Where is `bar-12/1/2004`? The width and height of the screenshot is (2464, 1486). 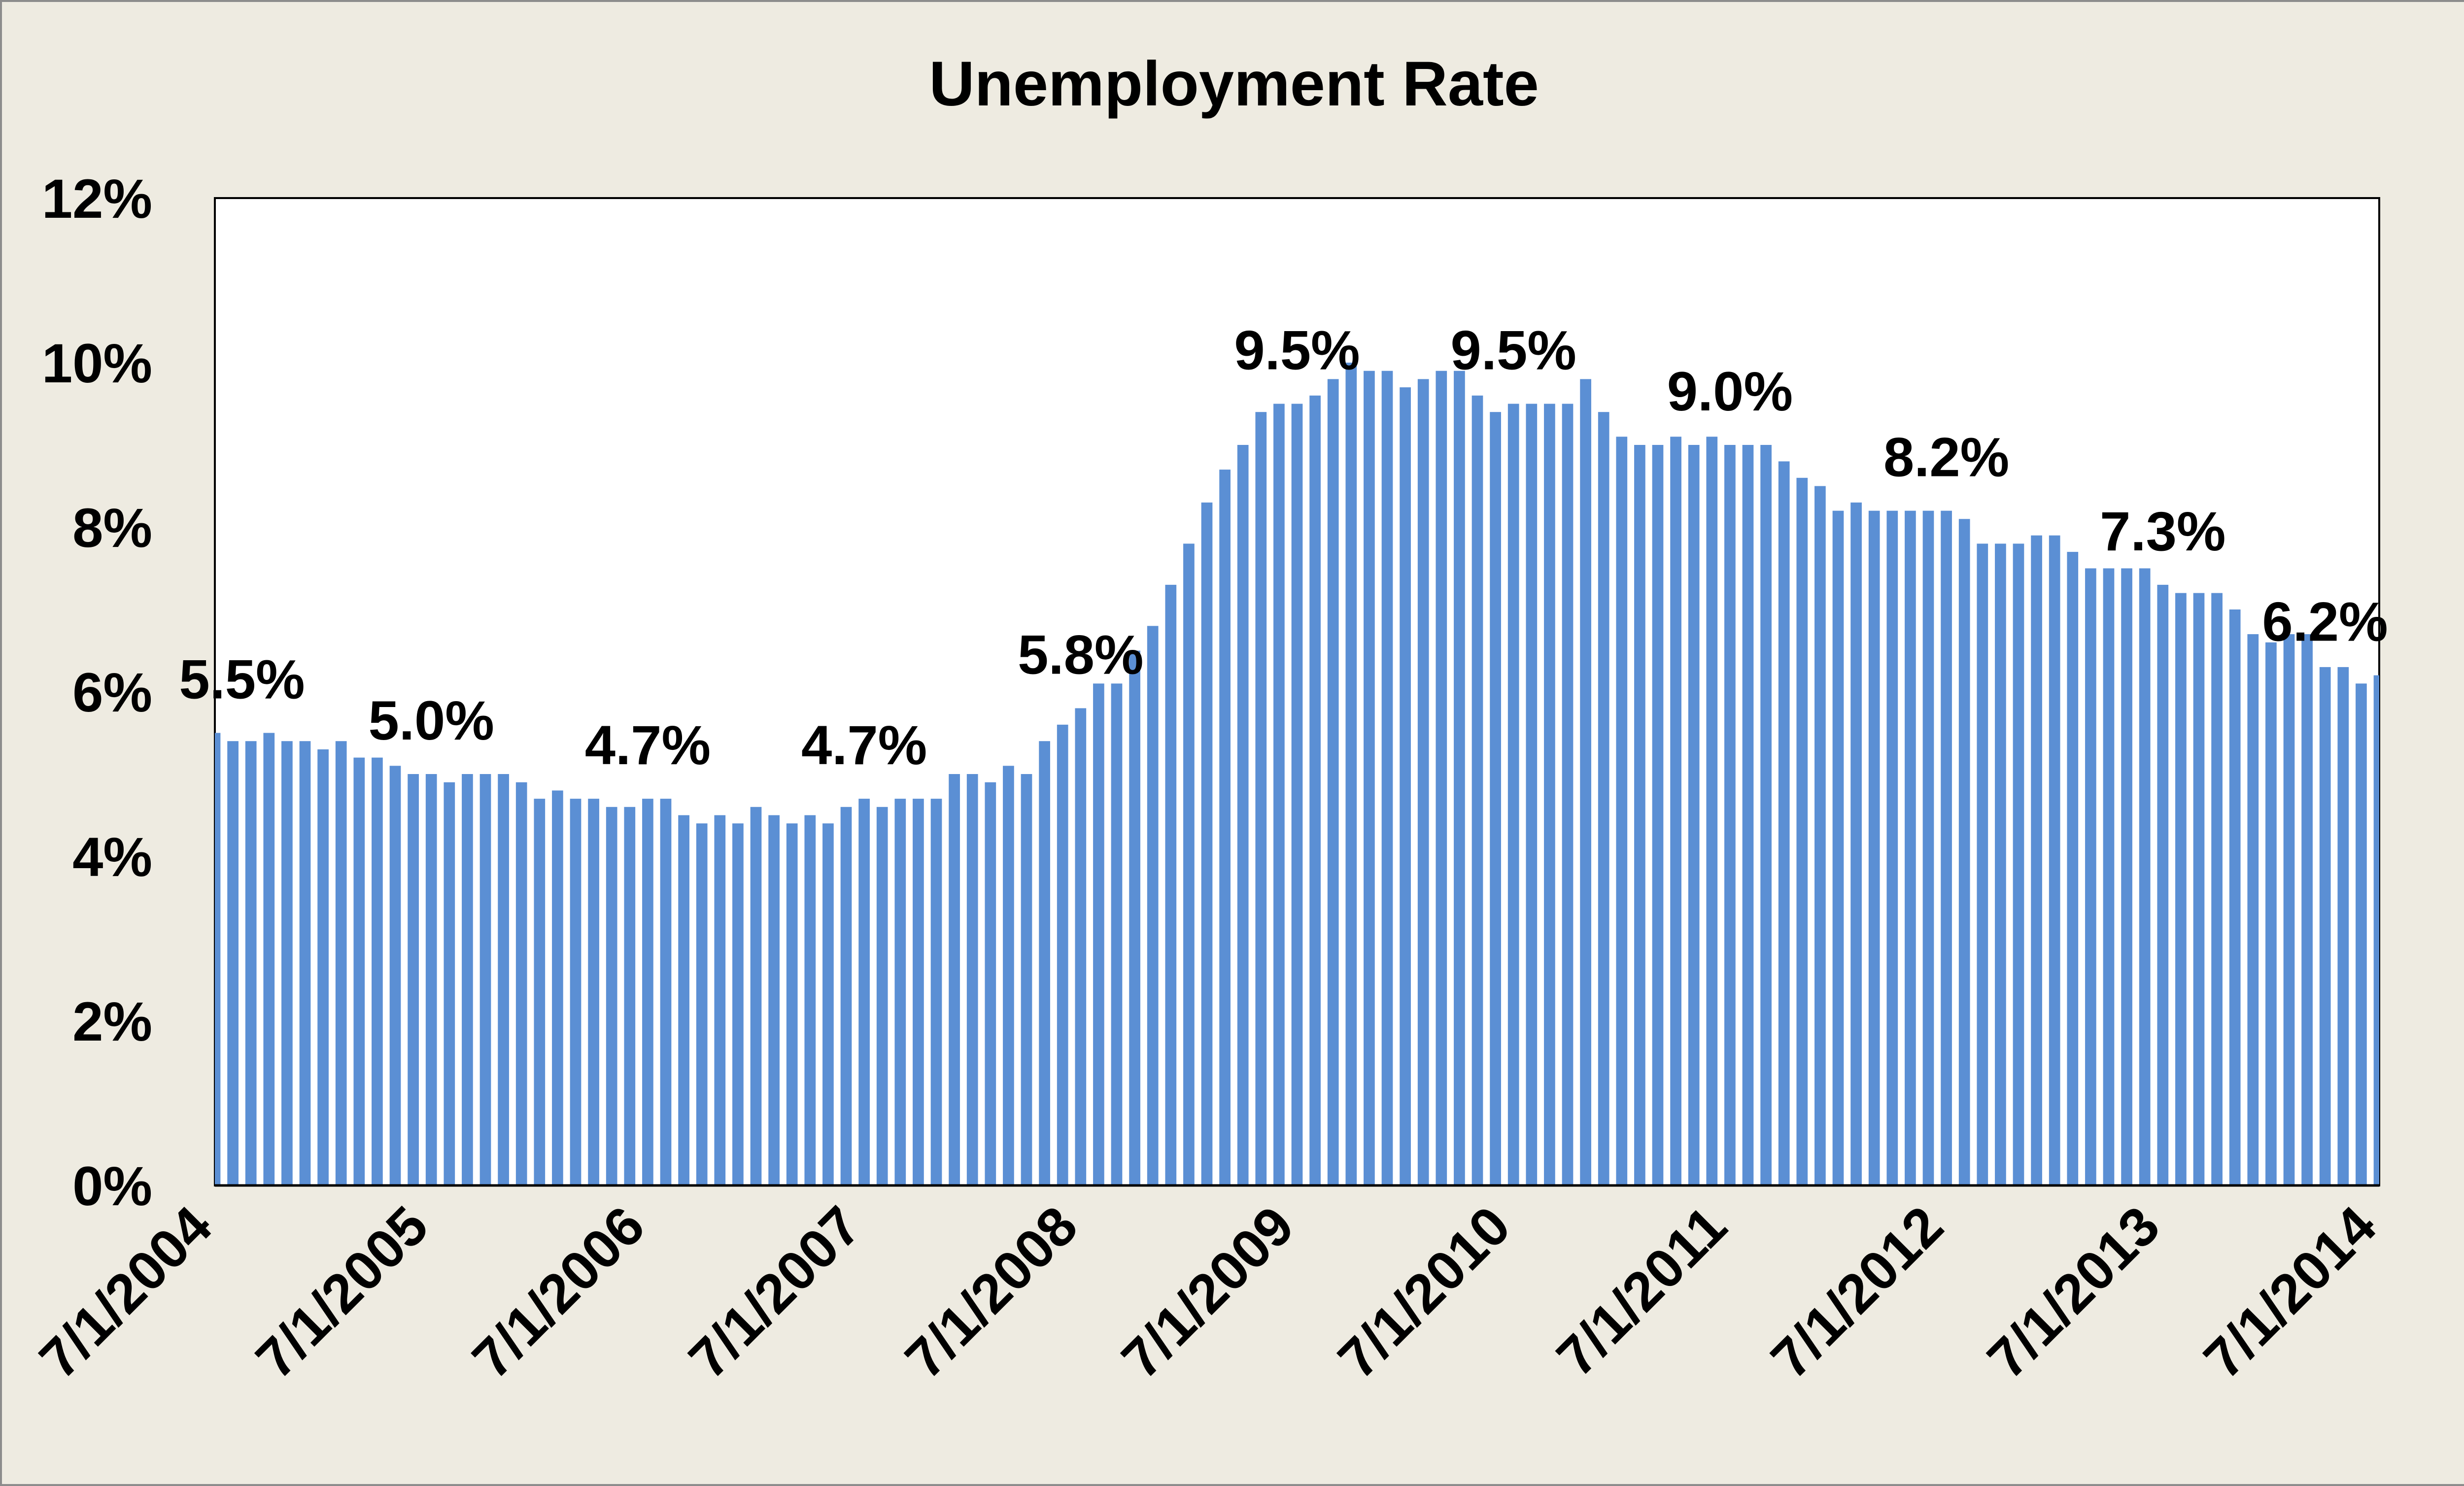
bar-12/1/2004 is located at coordinates (305, 963).